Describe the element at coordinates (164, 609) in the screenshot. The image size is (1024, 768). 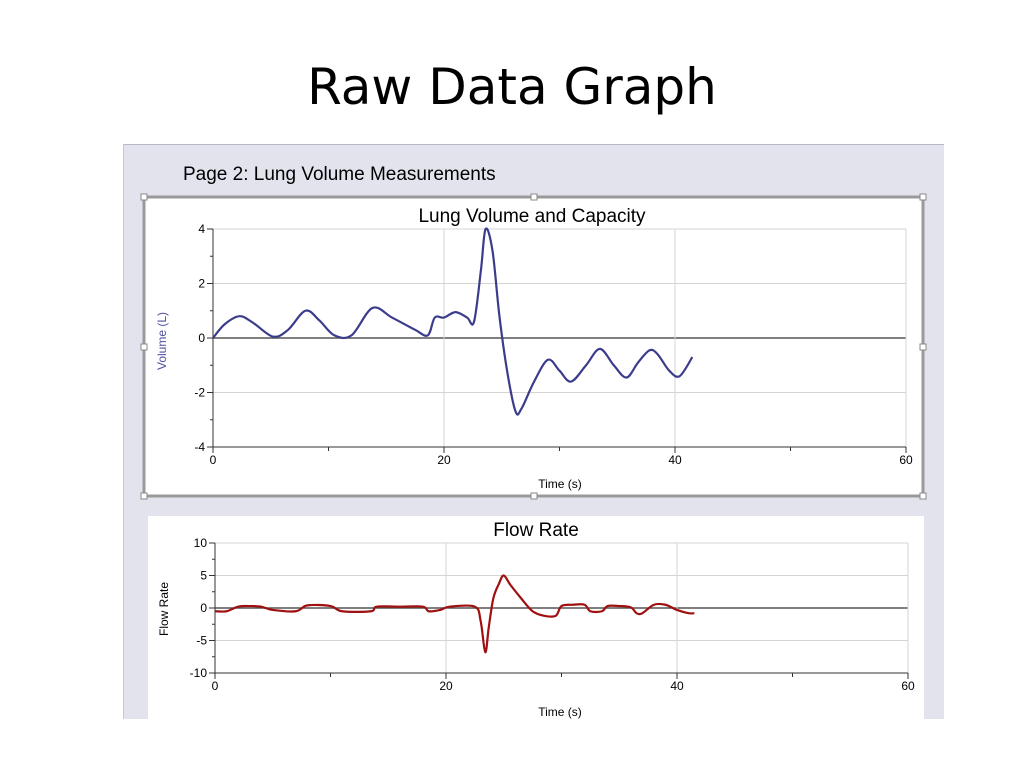
I see `flow-y-label: Flow Rate` at that location.